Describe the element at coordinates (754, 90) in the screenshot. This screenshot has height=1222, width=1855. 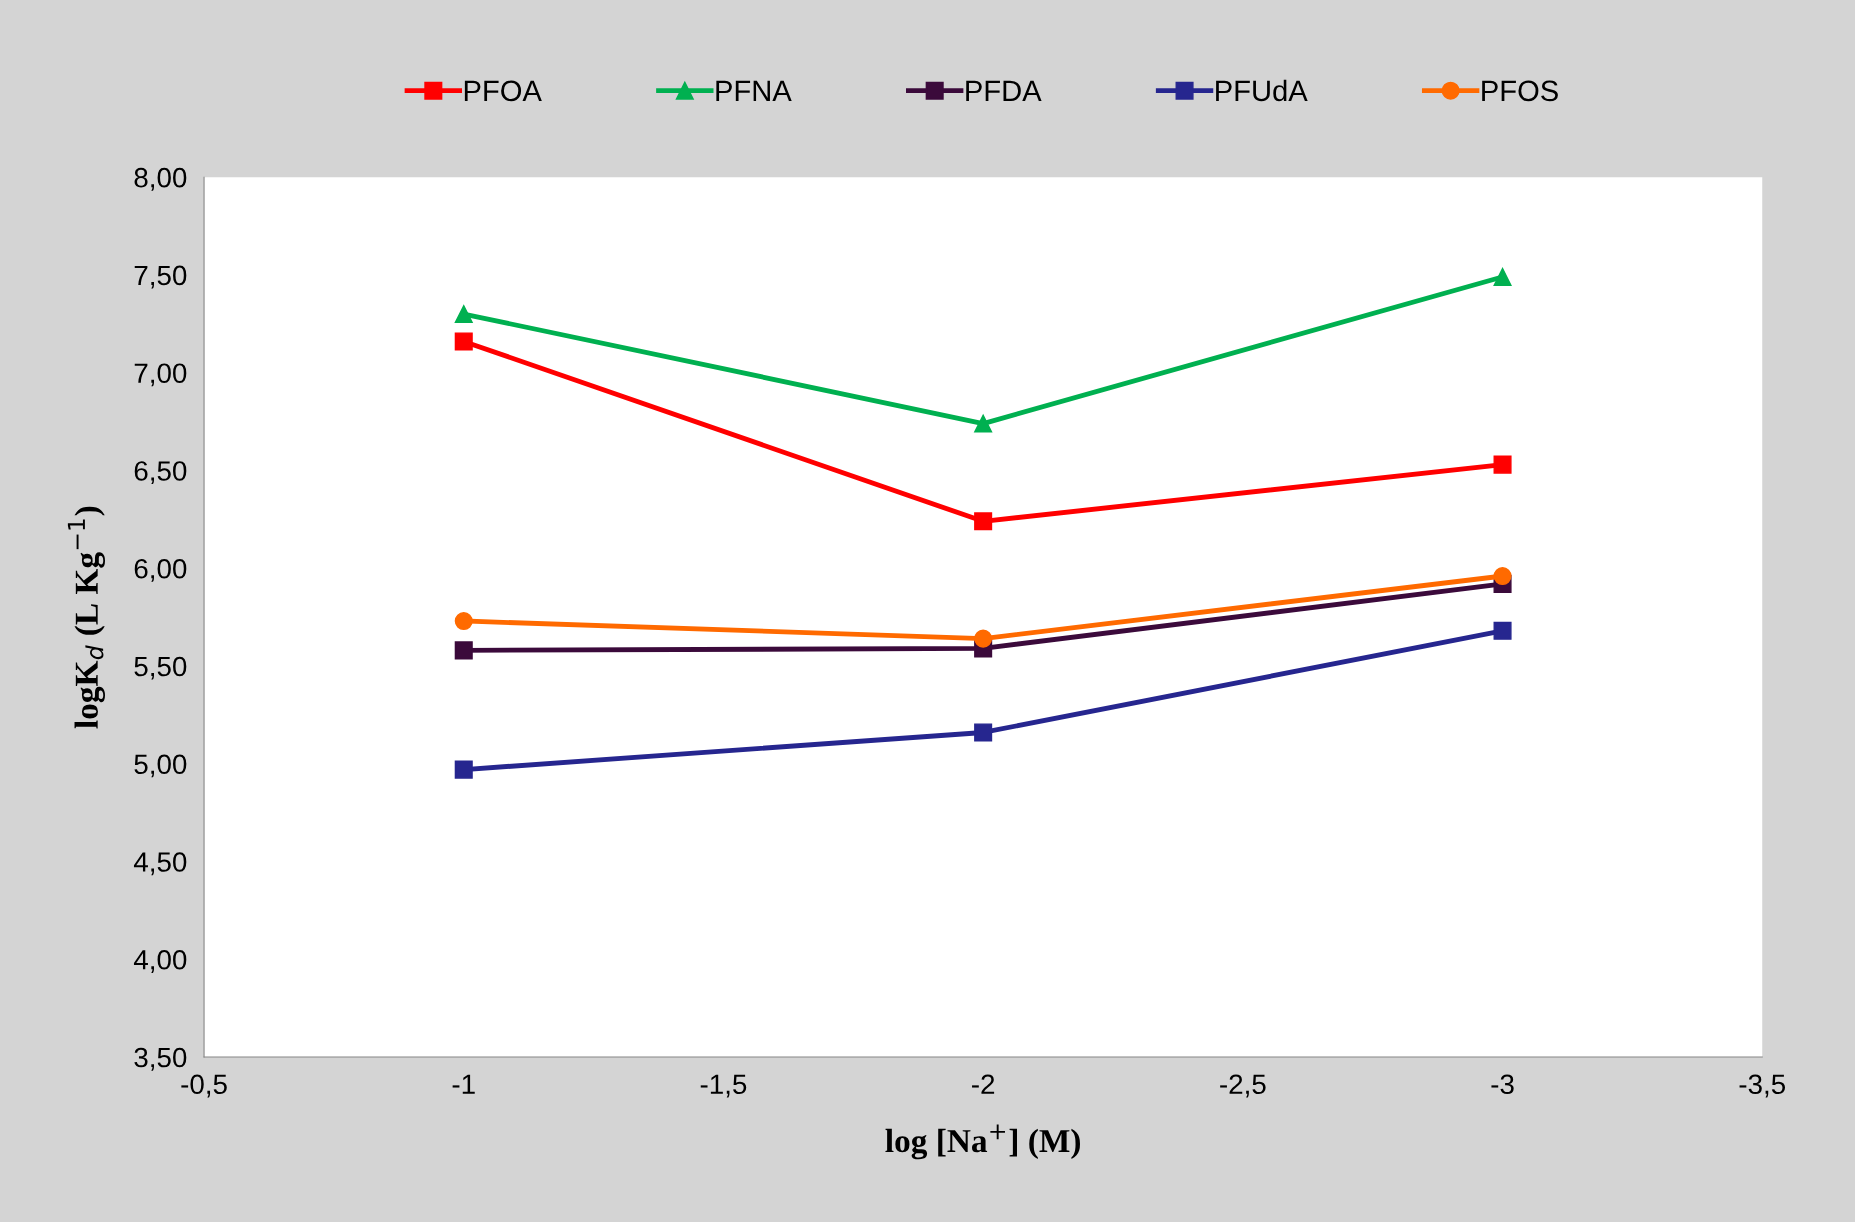
I see `legend-label: PFNA` at that location.